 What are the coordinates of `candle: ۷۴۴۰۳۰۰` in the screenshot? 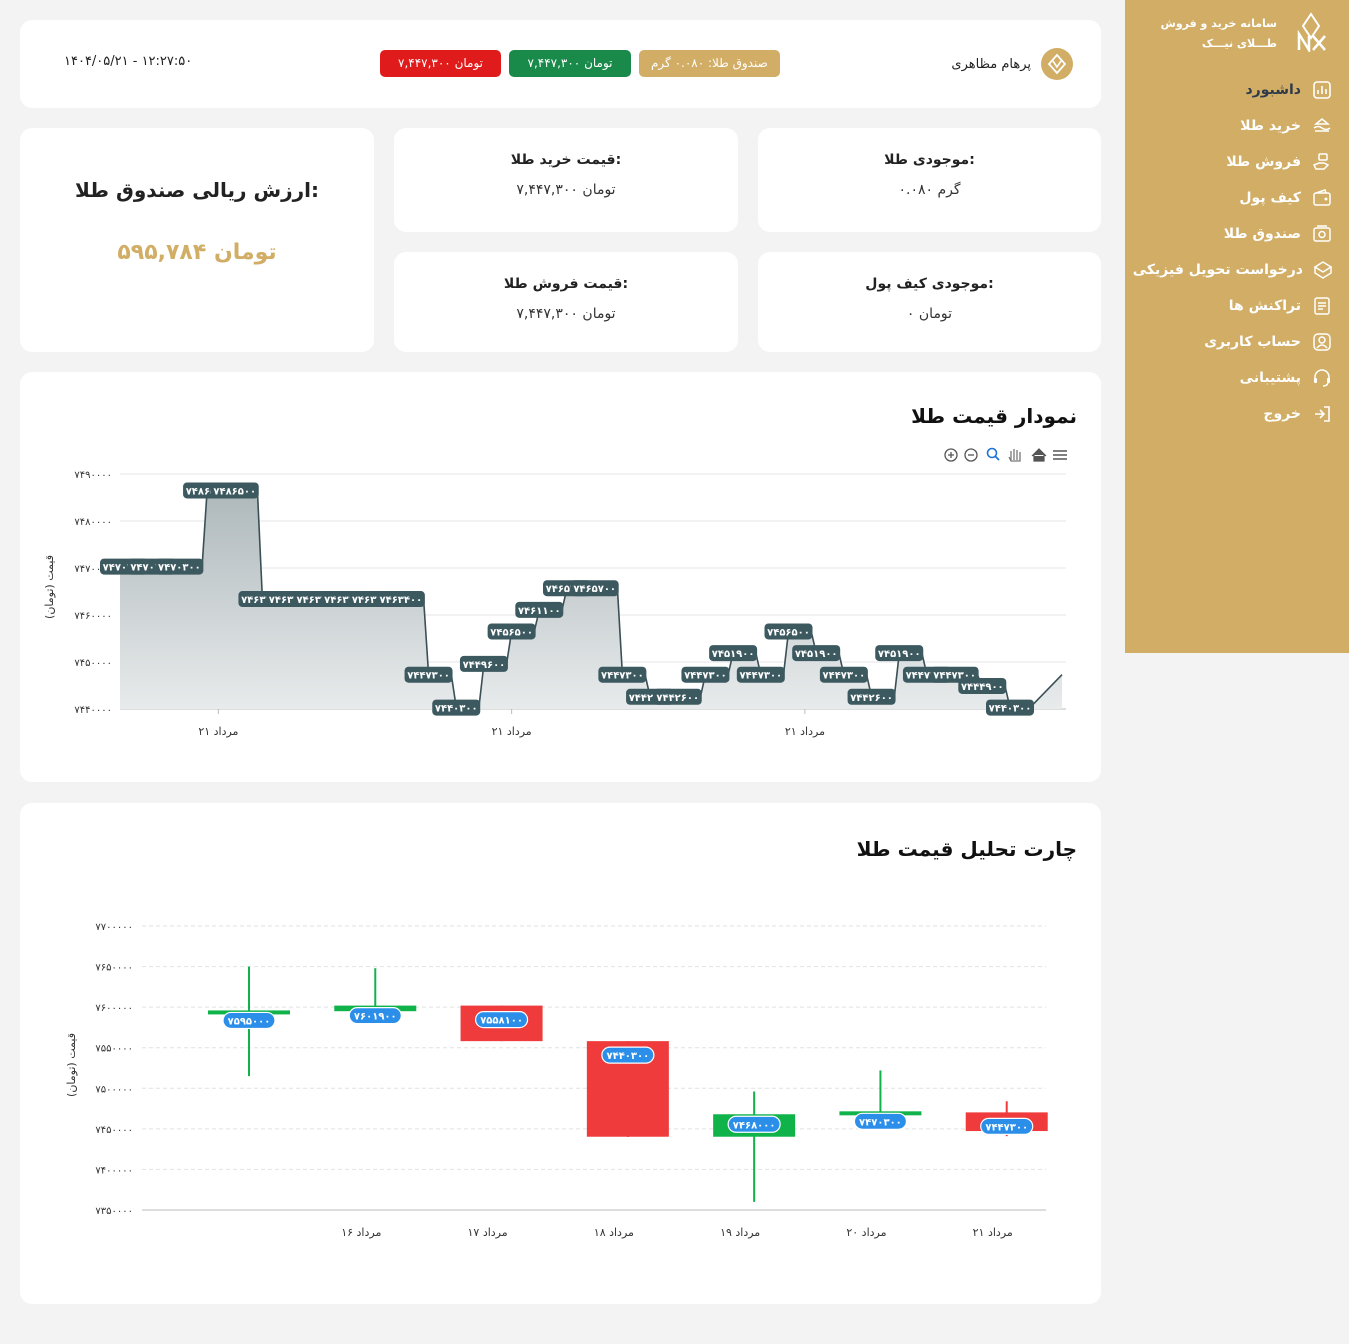 It's located at (627, 1089).